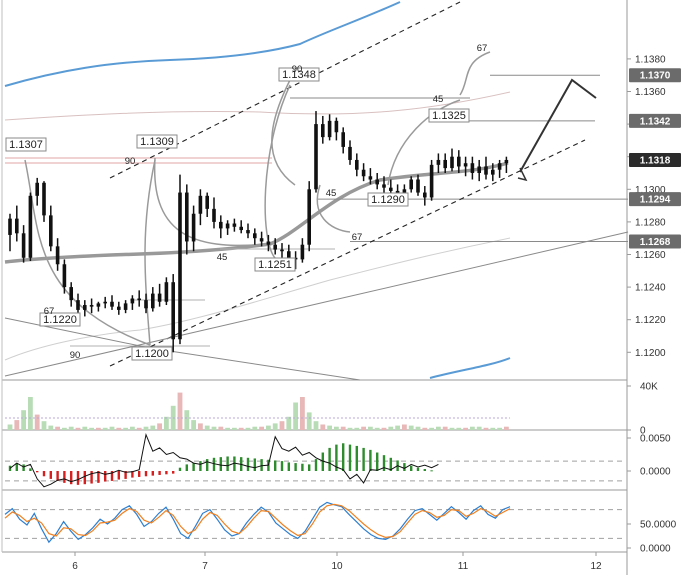  Describe the element at coordinates (655, 439) in the screenshot. I see `macd-tick-label: 0.0050` at that location.